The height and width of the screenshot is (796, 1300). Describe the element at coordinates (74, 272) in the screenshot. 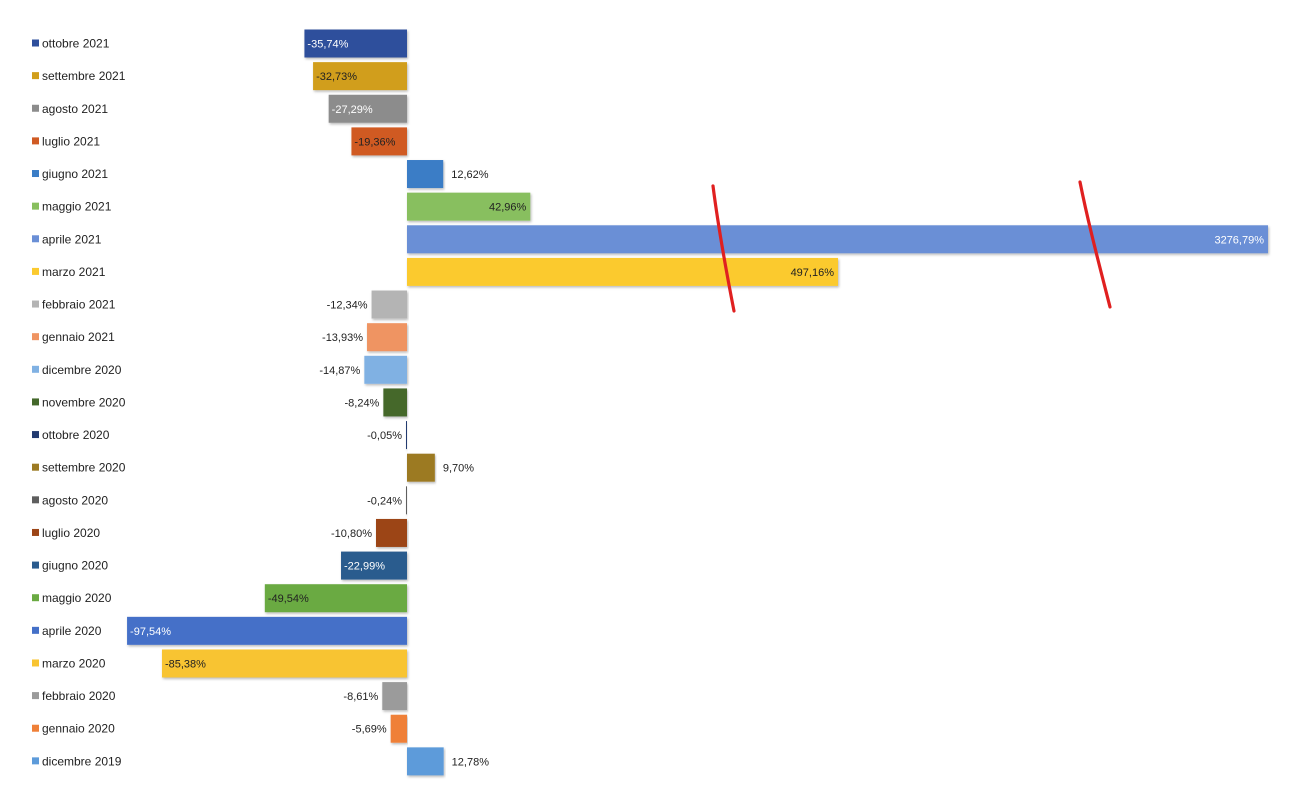

I see `category-label: marzo 2021` at that location.